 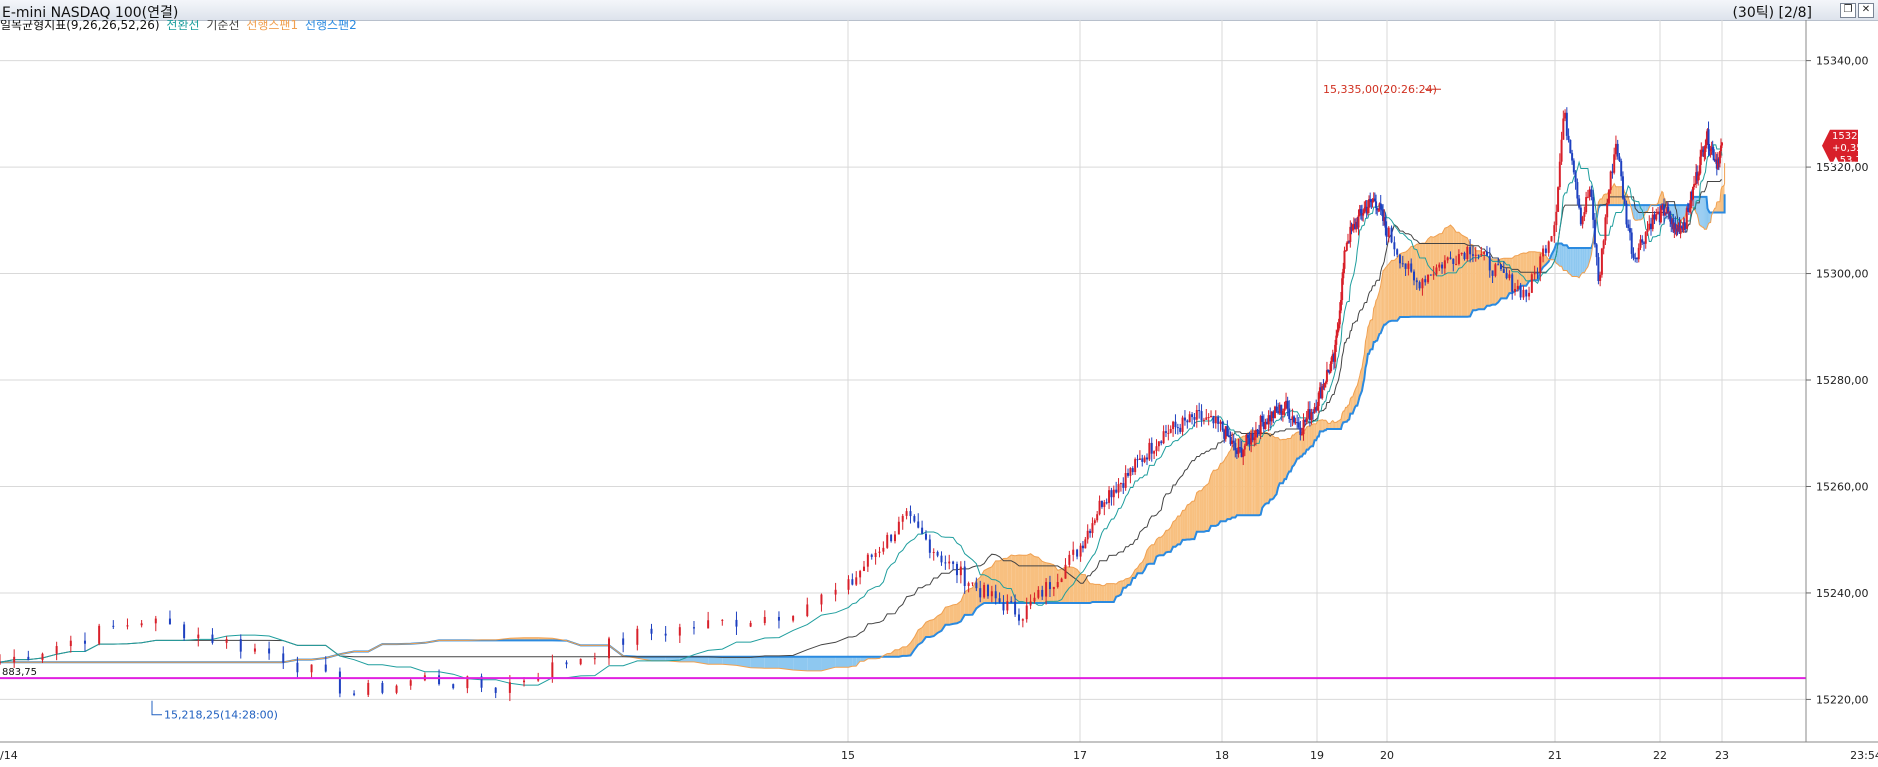 What do you see at coordinates (939, 10) in the screenshot?
I see `title-bar: E-mini NASDAQ 100(연결) (30틱) [2/8] ❐ ✕` at bounding box center [939, 10].